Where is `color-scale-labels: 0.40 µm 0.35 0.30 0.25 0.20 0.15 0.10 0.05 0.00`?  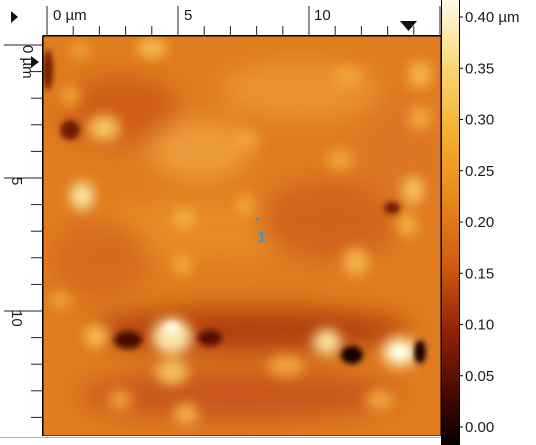
color-scale-labels: 0.40 µm 0.35 0.30 0.25 0.20 0.15 0.10 0.05 0.00 is located at coordinates (489, 222).